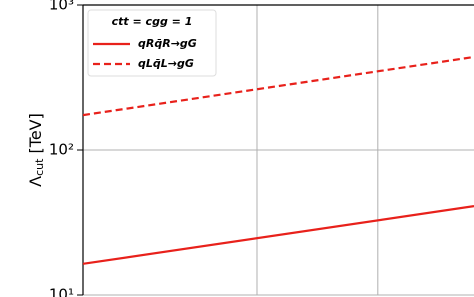  Describe the element at coordinates (167, 43) in the screenshot. I see `legend-label: qRq̄R→gG` at that location.